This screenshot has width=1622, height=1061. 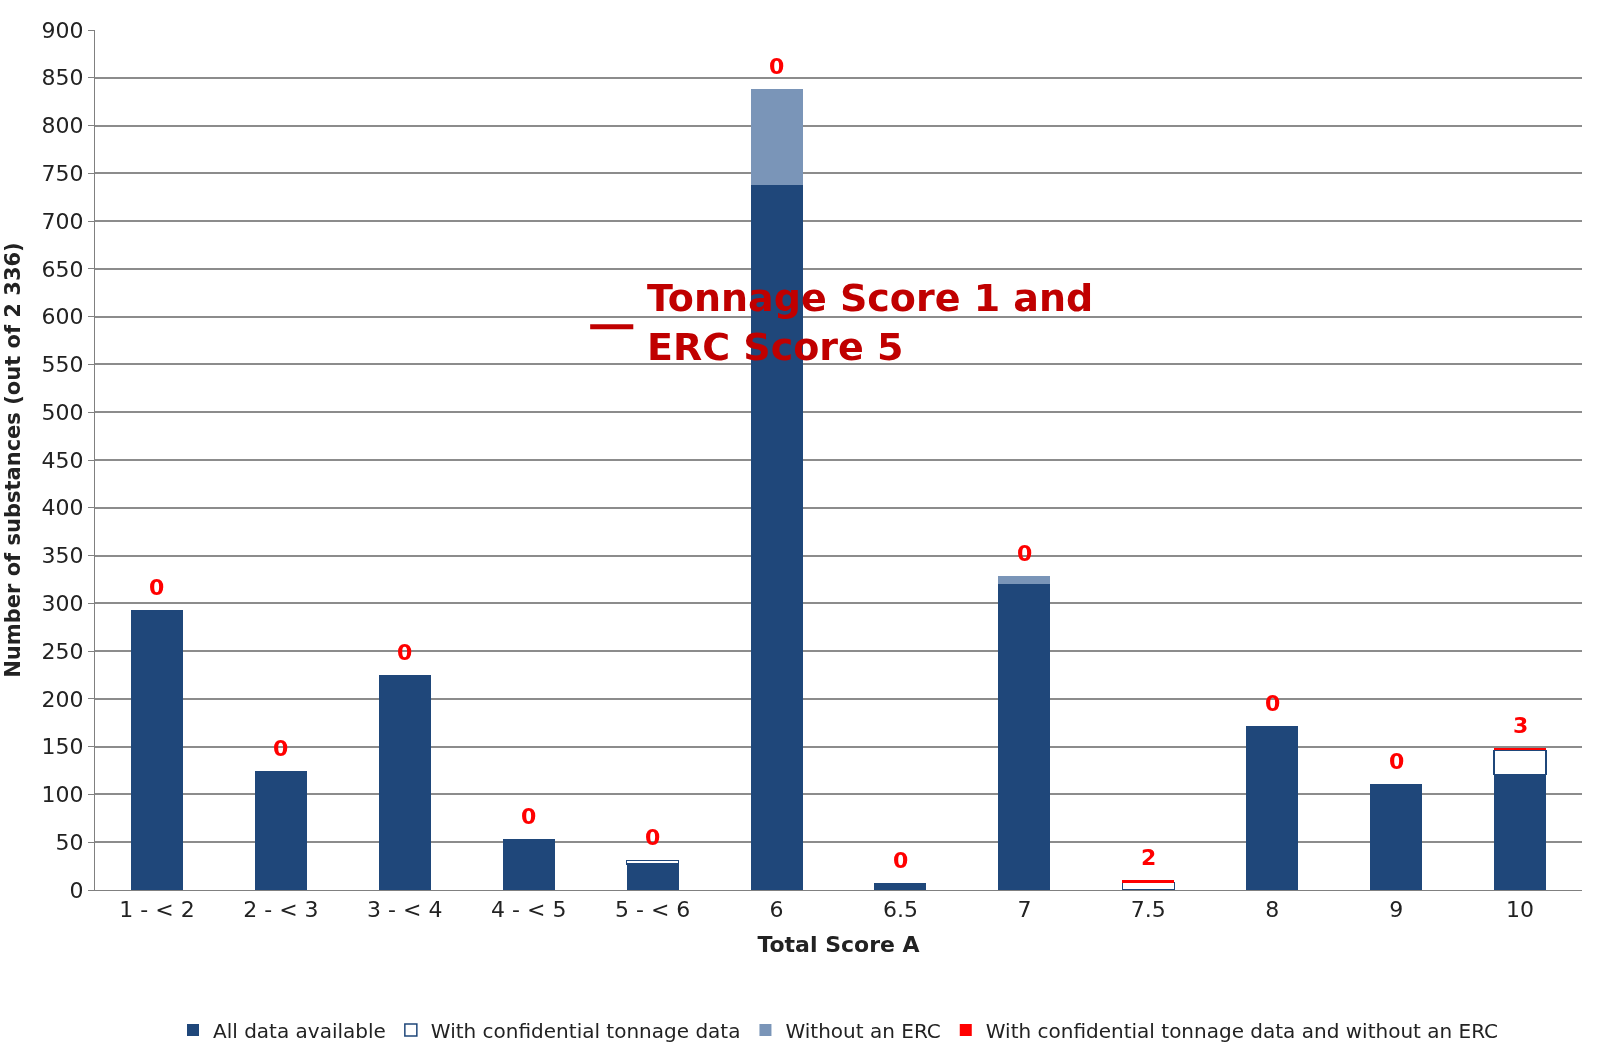 What do you see at coordinates (529, 910) in the screenshot?
I see `x-tick-label: 4 - < 5` at bounding box center [529, 910].